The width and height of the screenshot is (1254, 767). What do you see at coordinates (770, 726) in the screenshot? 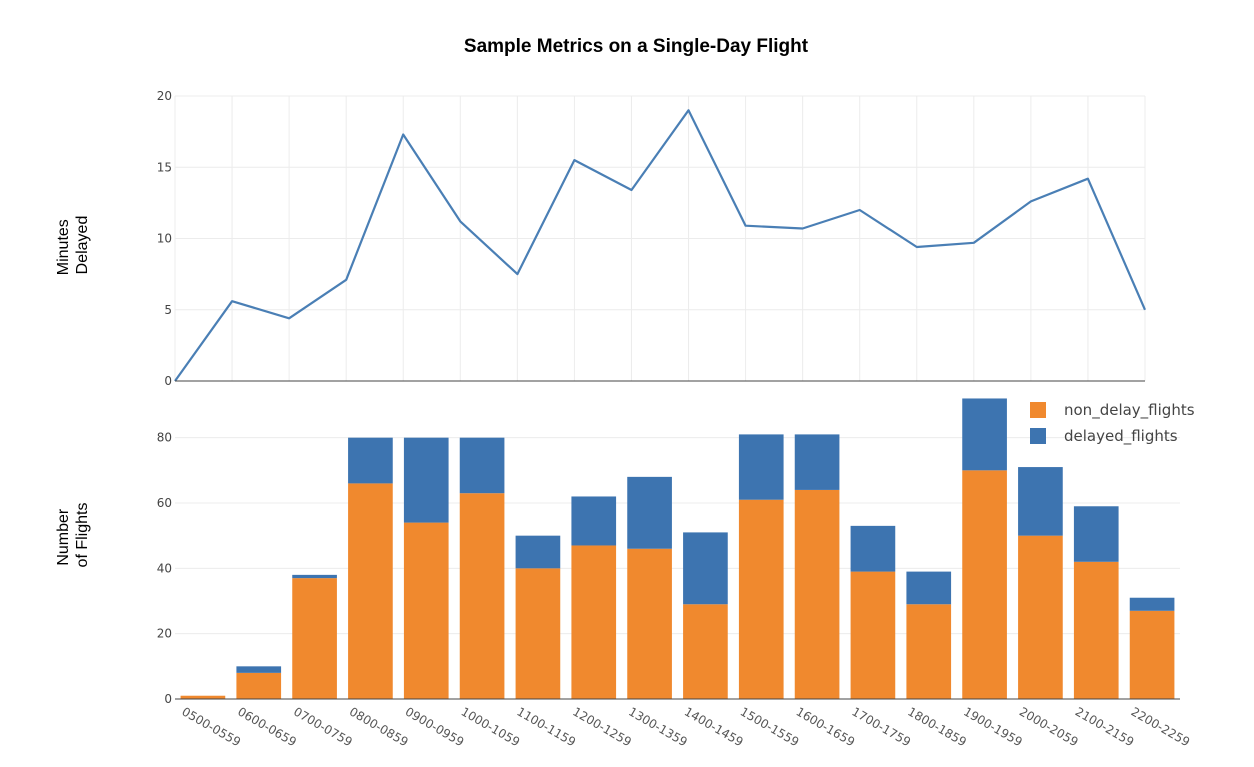
I see `x-tick-label: 1500-1559` at bounding box center [770, 726].